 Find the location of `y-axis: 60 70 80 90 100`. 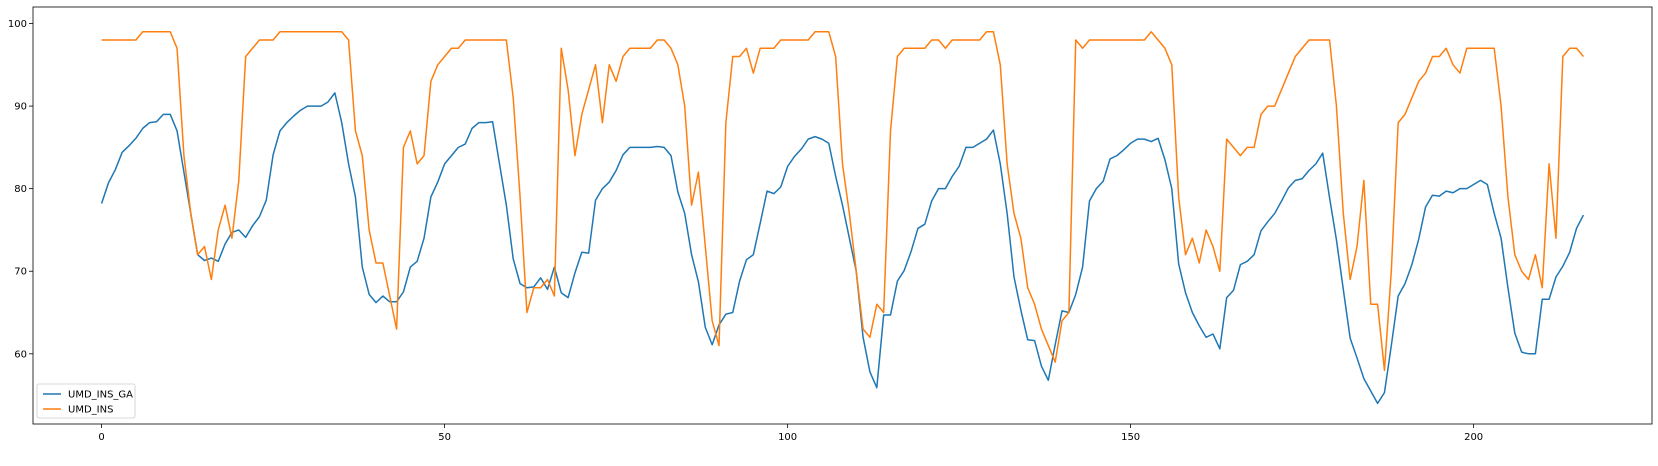

y-axis: 60 70 80 90 100 is located at coordinates (20, 189).